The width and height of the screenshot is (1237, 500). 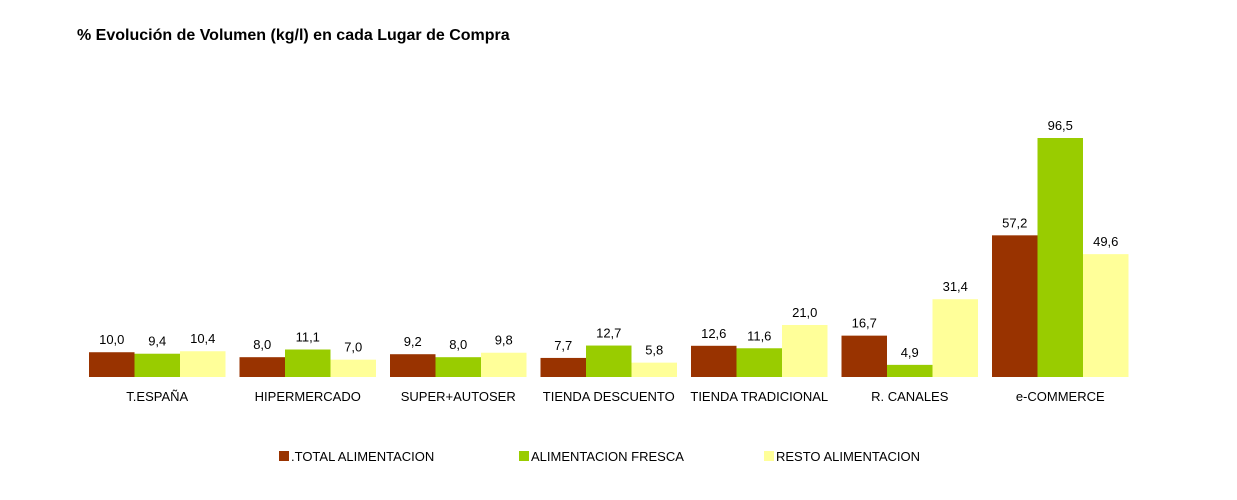 I want to click on data-label: 12,6, so click(x=713, y=333).